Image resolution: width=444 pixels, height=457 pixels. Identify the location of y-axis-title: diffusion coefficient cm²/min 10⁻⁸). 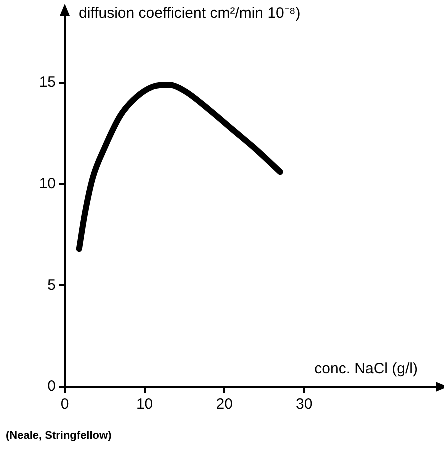
(190, 13).